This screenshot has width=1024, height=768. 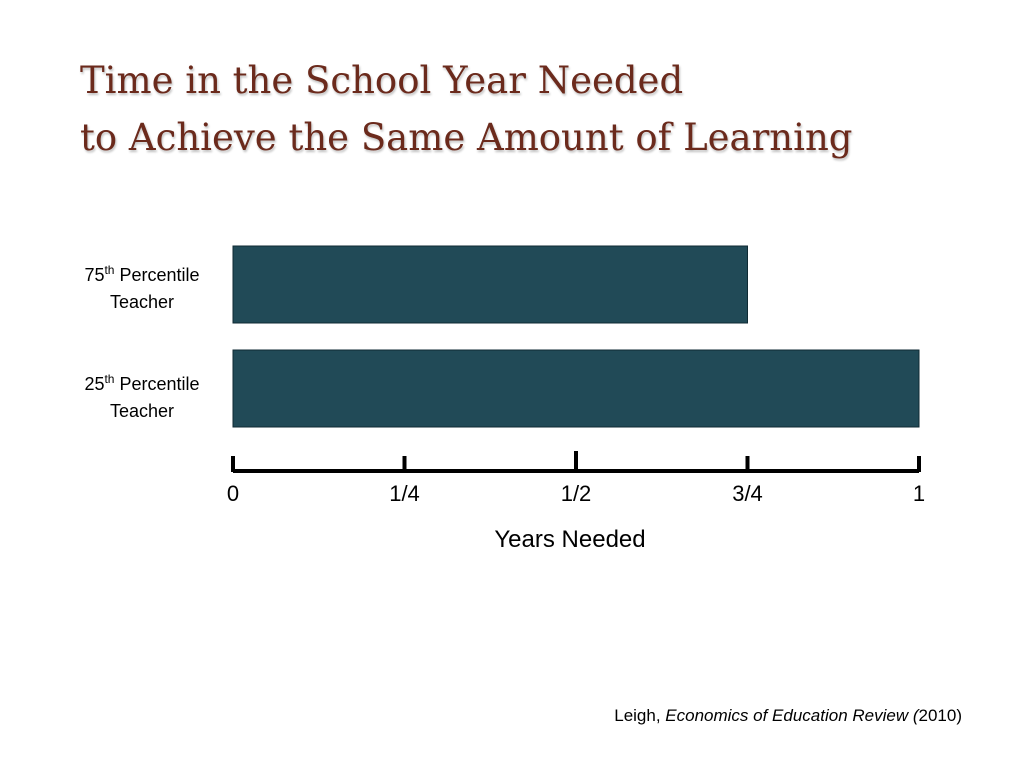 I want to click on source-journal: Economics of Education Review (, so click(x=792, y=715).